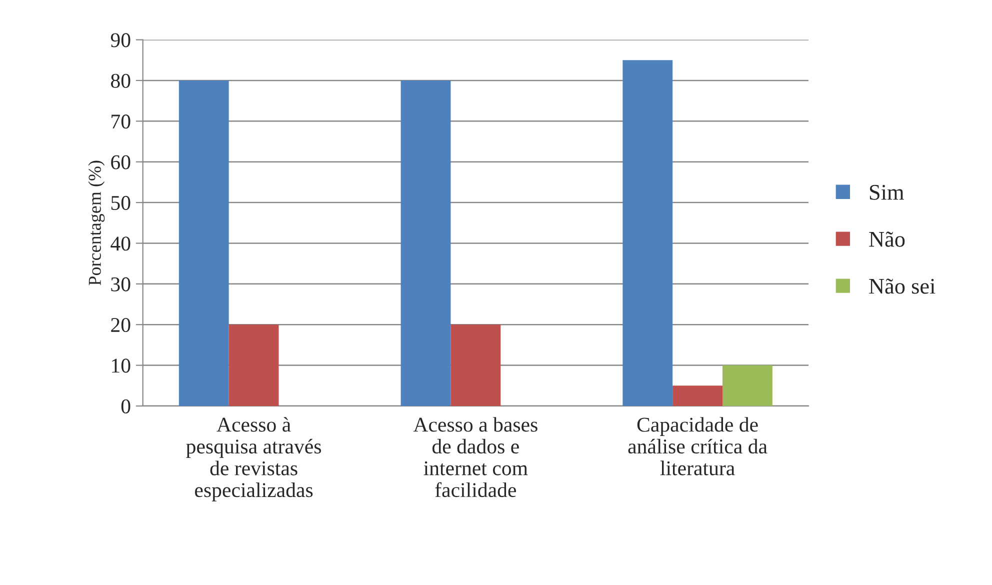 This screenshot has height=585, width=992. Describe the element at coordinates (698, 446) in the screenshot. I see `x-tick-label: Capacidade de análise crítica da literatura` at that location.